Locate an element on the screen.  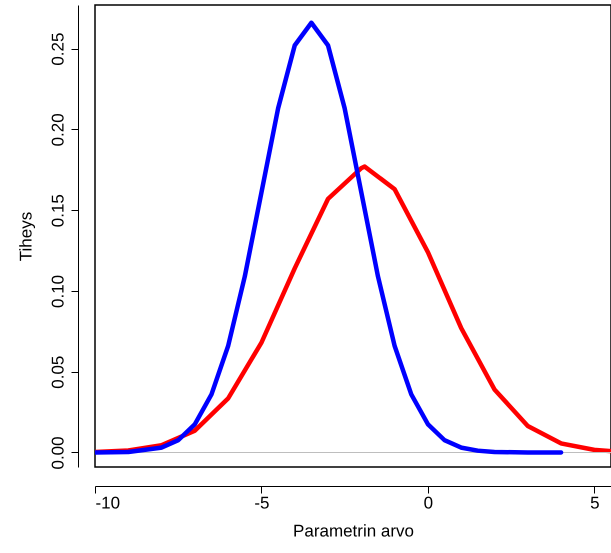
x-axis-title: Parametrin arvo is located at coordinates (353, 531).